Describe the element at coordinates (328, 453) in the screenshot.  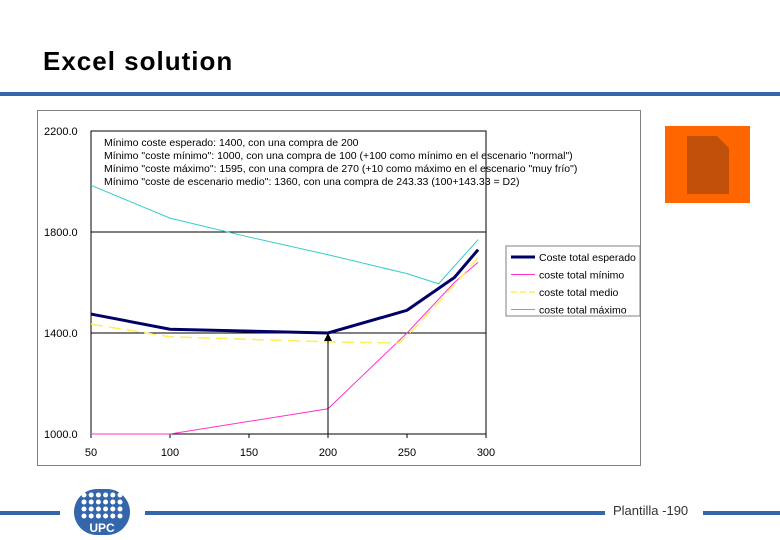
I see `x-tick-label: 200` at that location.